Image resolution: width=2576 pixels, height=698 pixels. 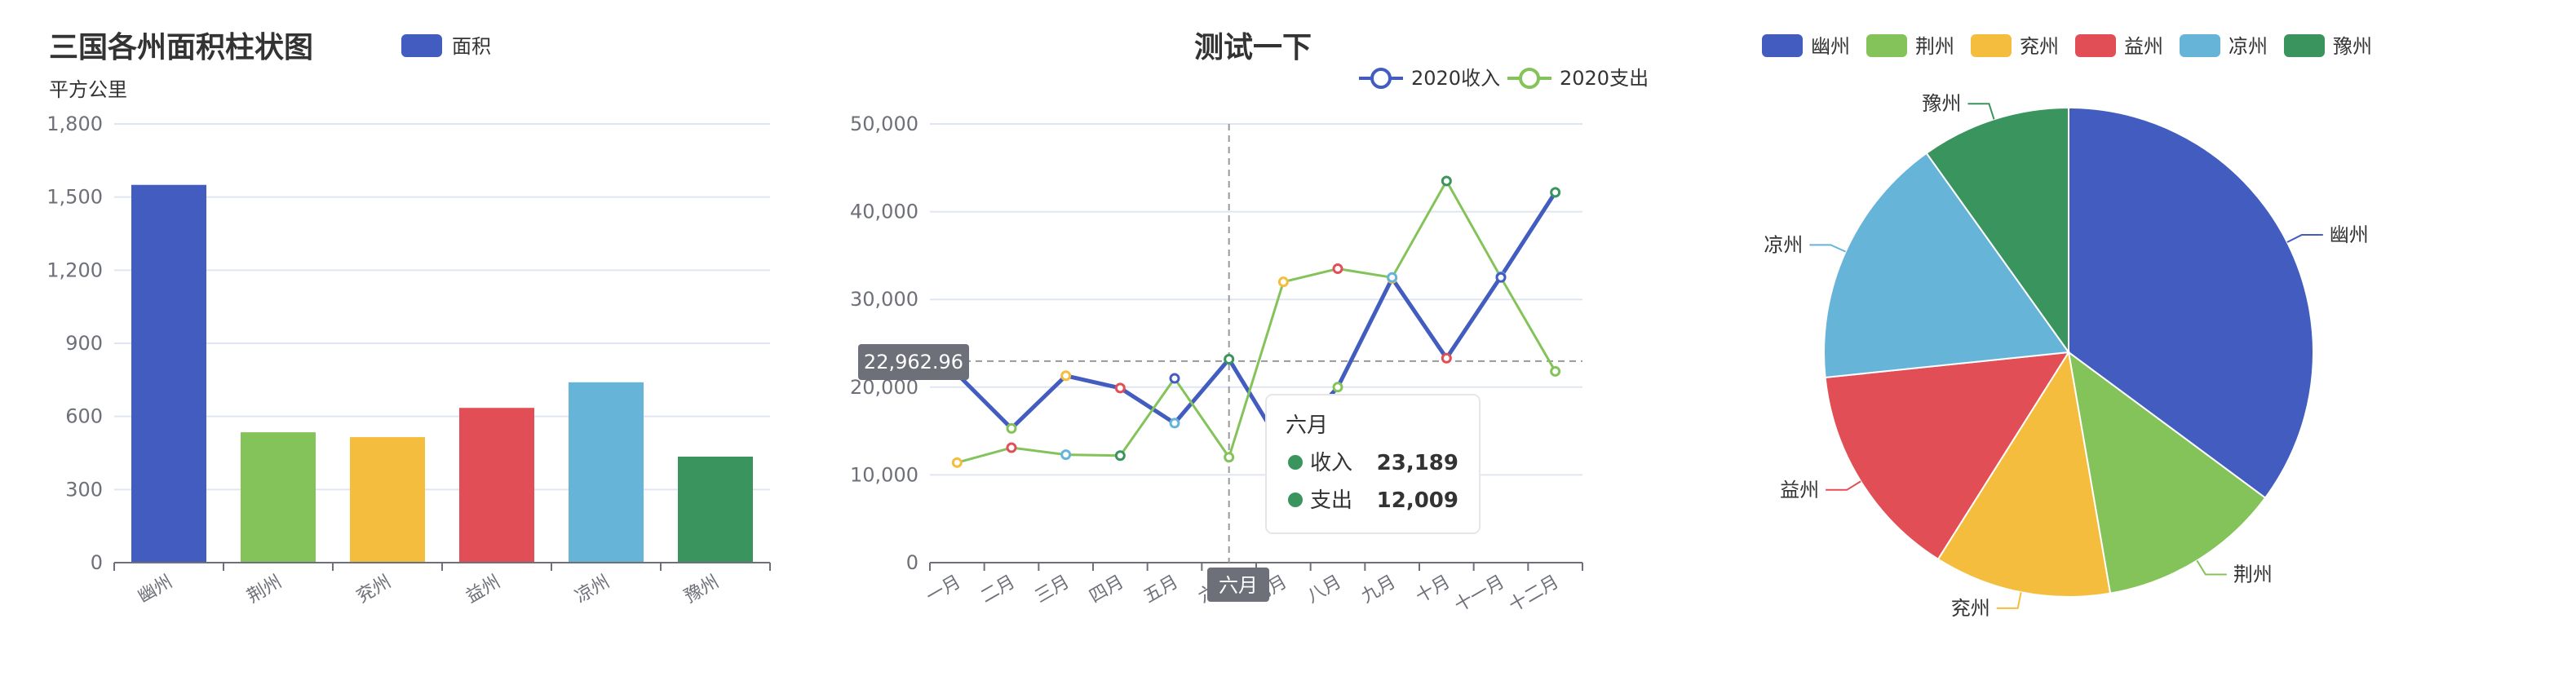 I want to click on bar-series, so click(x=442, y=373).